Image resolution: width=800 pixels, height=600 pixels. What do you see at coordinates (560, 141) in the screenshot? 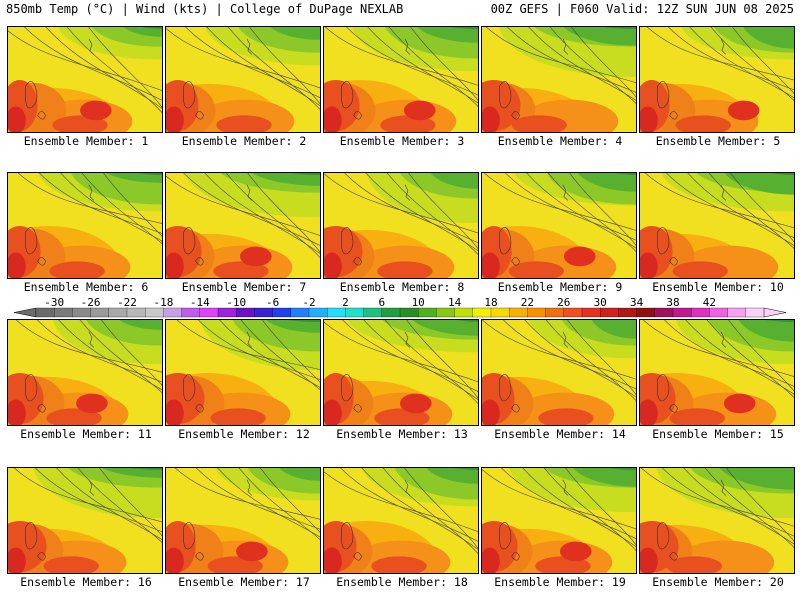
I see `ensemble-member-label: Ensemble Member: 4` at bounding box center [560, 141].